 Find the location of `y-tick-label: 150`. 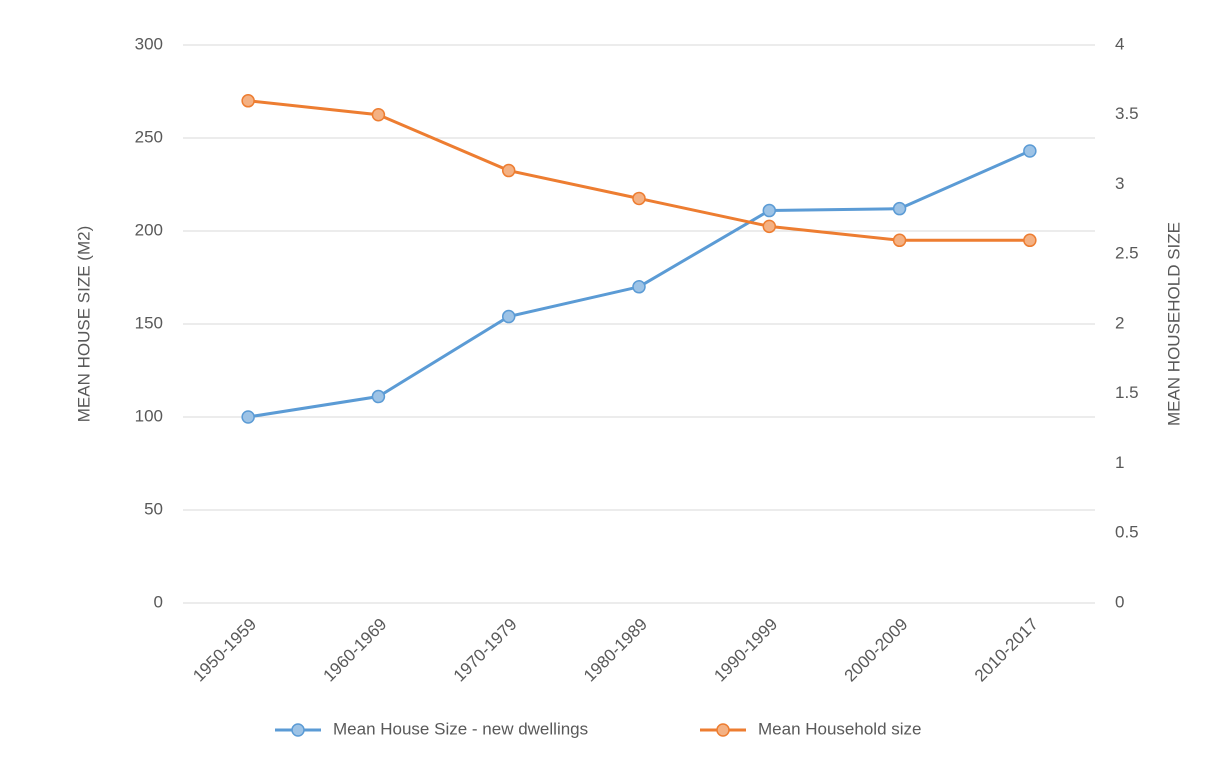

y-tick-label: 150 is located at coordinates (149, 322).